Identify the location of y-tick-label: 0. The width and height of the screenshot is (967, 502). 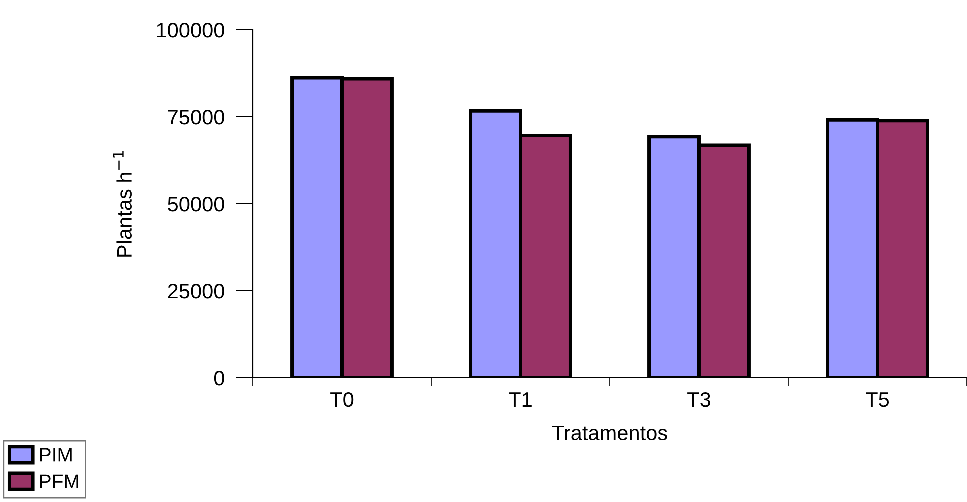
(219, 378).